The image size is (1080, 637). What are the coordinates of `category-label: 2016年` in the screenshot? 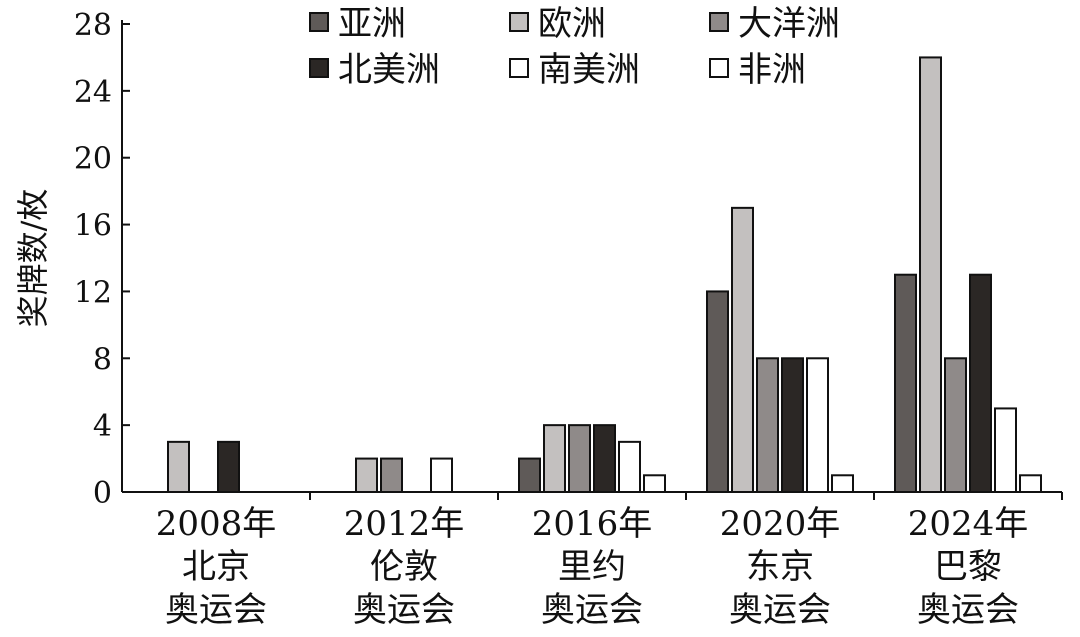 It's located at (592, 524).